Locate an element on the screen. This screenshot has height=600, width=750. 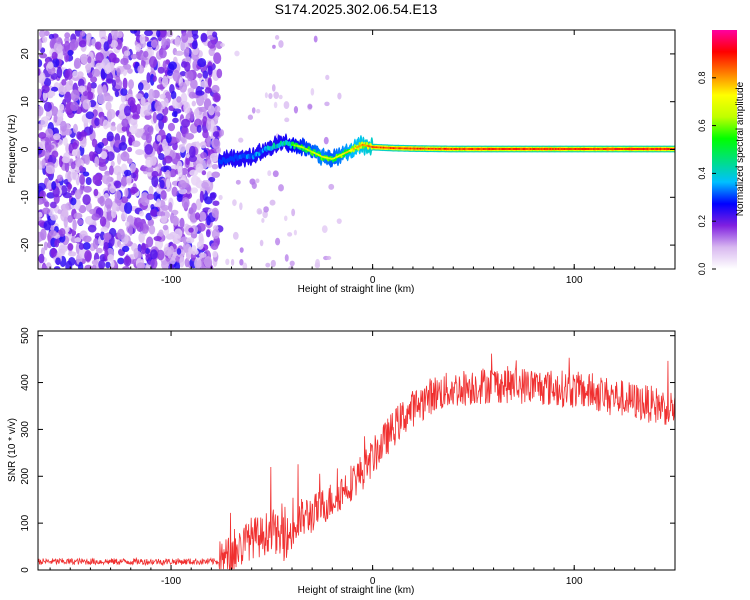
spectrogram-xtick-label: -100 is located at coordinates (171, 280).